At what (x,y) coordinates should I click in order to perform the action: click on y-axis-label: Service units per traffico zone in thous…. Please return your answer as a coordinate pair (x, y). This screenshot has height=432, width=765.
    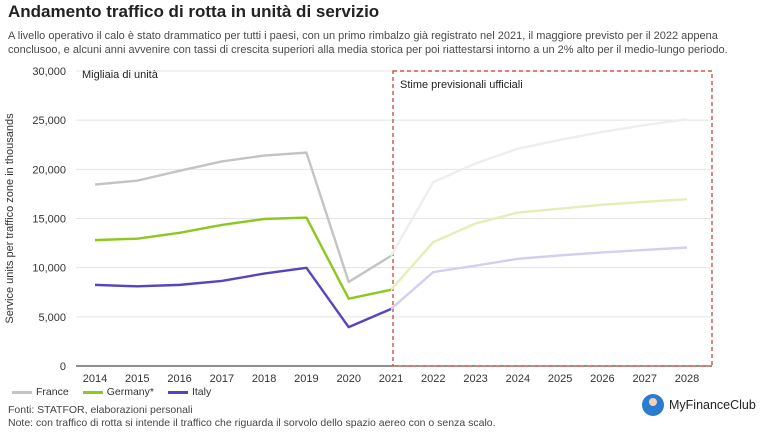
    Looking at the image, I should click on (10, 218).